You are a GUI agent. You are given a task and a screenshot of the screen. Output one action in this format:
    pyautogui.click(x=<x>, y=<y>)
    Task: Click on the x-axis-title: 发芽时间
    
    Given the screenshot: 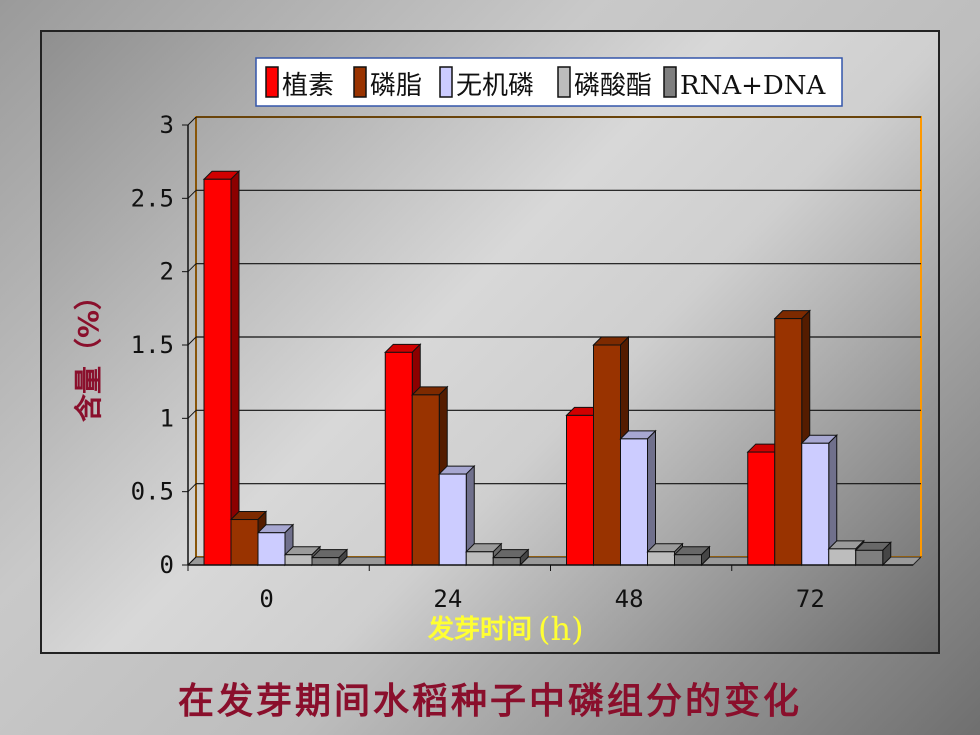 What is the action you would take?
    pyautogui.click(x=479, y=629)
    